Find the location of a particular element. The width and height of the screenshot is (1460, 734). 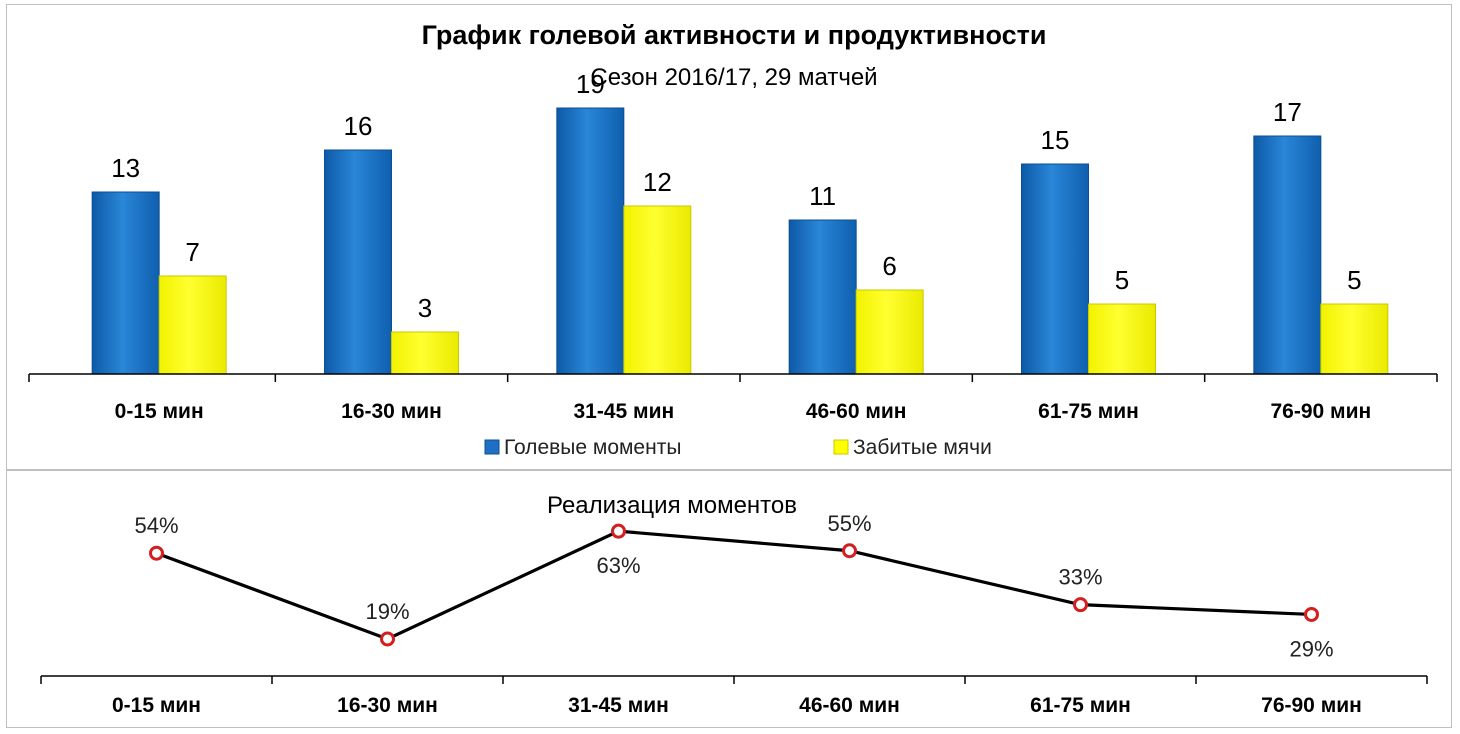

chart-subtitle: Сезон 2016/17, 29 матчей is located at coordinates (733, 77).